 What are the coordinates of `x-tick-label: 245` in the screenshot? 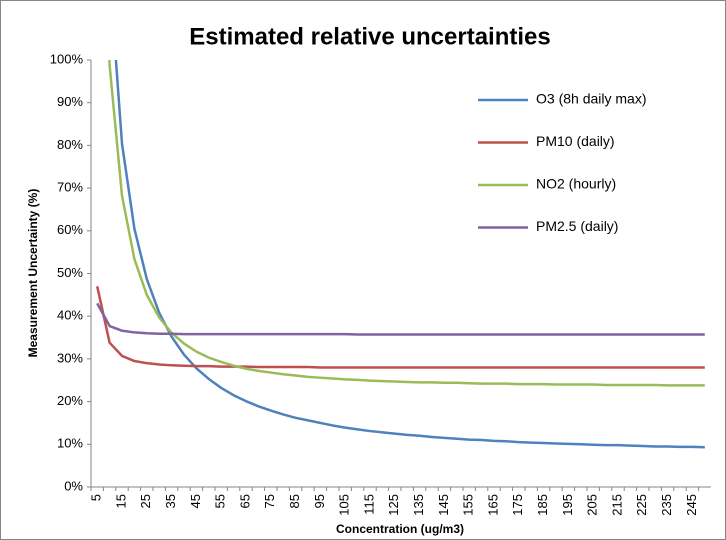 It's located at (691, 505).